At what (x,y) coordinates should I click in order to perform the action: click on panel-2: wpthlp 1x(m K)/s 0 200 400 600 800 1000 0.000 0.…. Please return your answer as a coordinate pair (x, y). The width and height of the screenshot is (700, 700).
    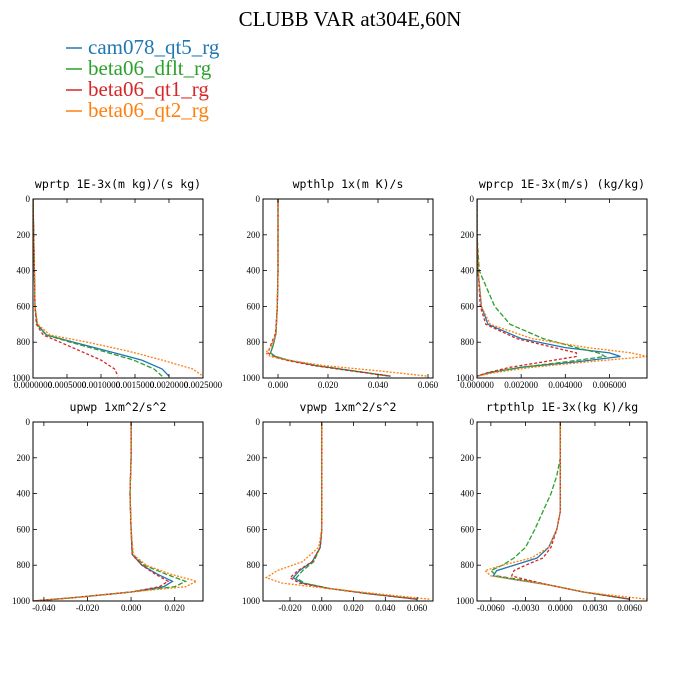
    Looking at the image, I should click on (340, 283).